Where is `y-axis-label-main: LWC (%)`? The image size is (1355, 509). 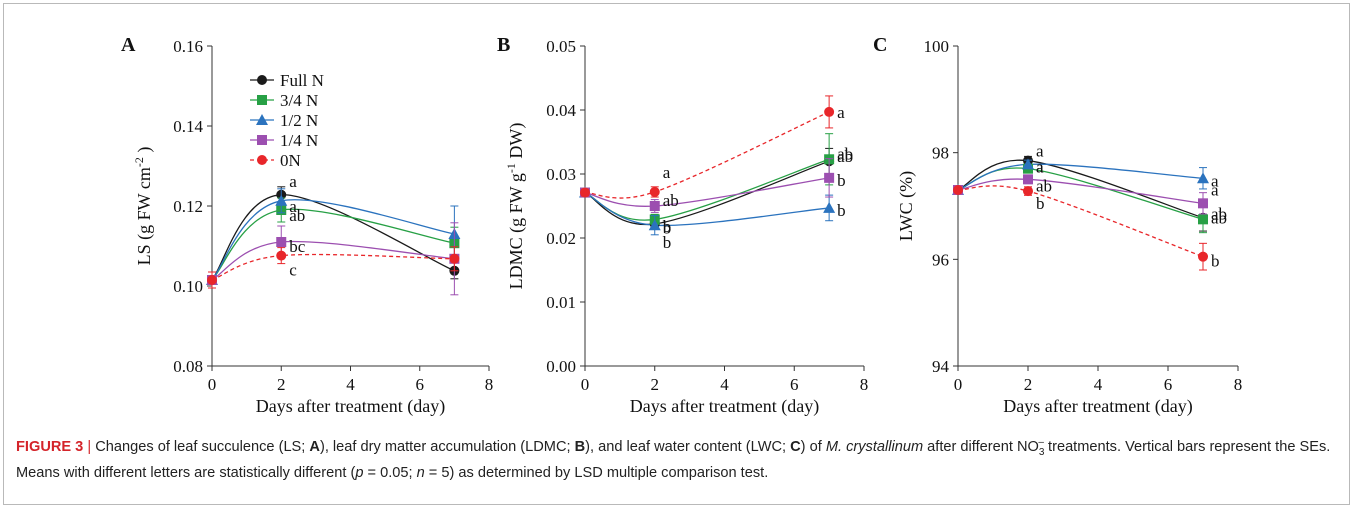 y-axis-label-main: LWC (%) is located at coordinates (906, 206).